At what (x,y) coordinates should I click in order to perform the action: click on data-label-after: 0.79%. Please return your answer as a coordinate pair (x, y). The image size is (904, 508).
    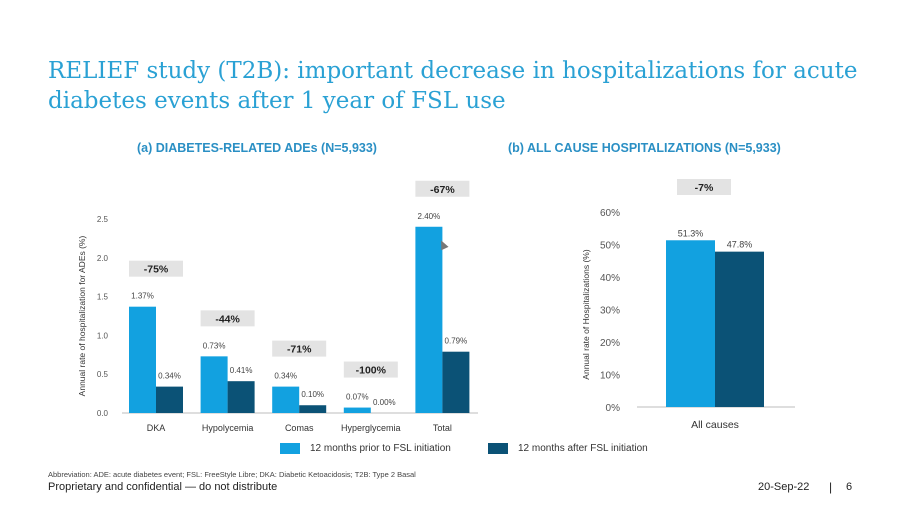
    Looking at the image, I should click on (456, 341).